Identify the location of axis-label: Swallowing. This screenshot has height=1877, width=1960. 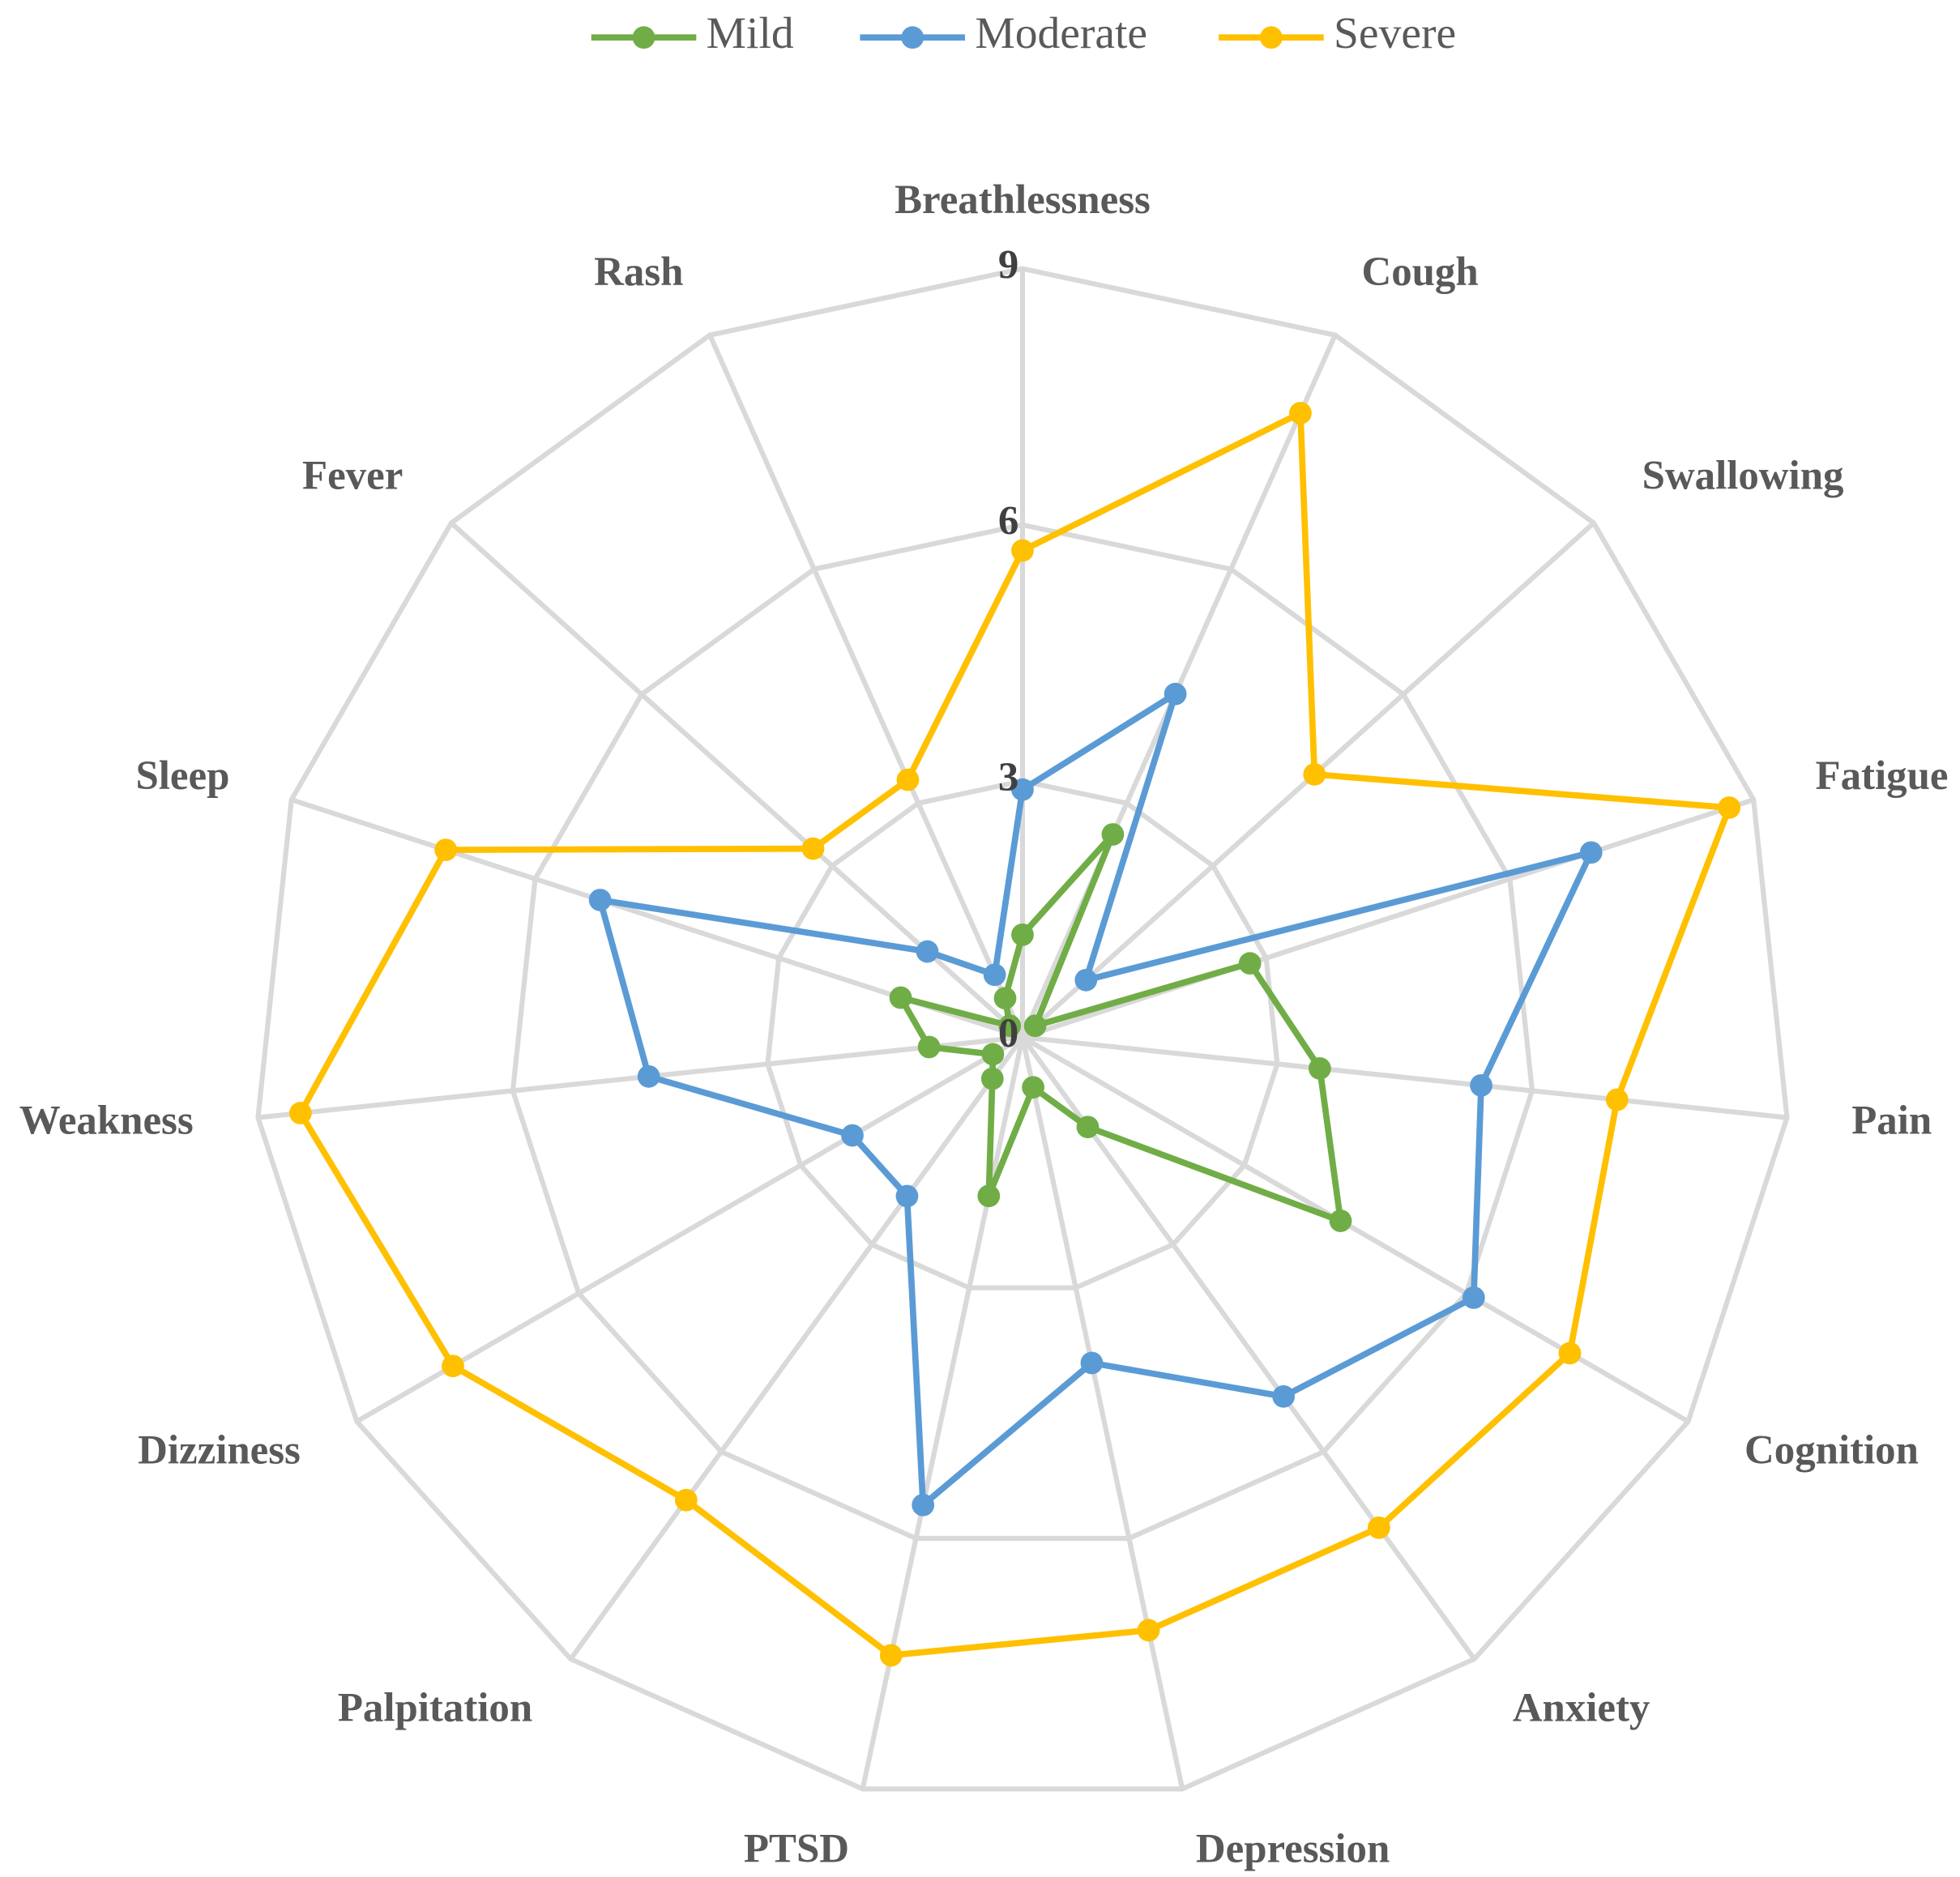
(1743, 476).